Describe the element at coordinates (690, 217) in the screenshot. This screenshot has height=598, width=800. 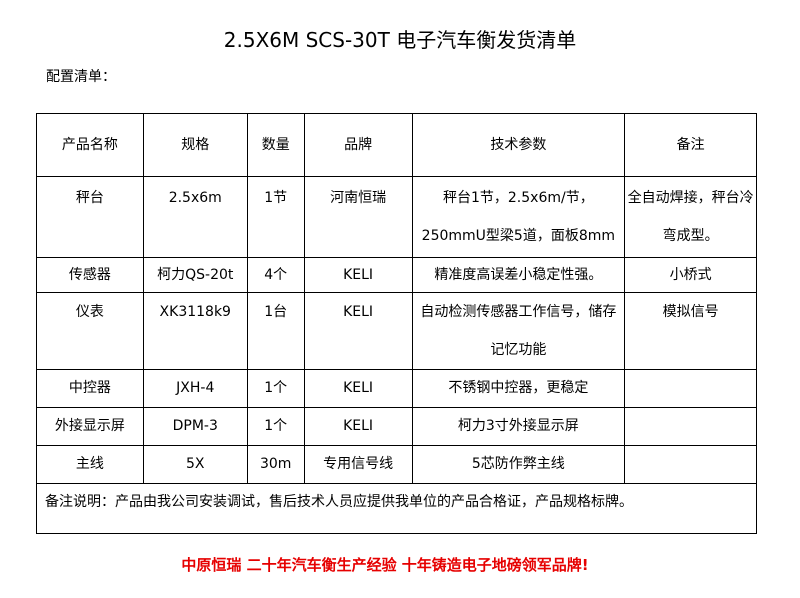
I see `cell: 全自动焊接，秤台冷弯成型。` at that location.